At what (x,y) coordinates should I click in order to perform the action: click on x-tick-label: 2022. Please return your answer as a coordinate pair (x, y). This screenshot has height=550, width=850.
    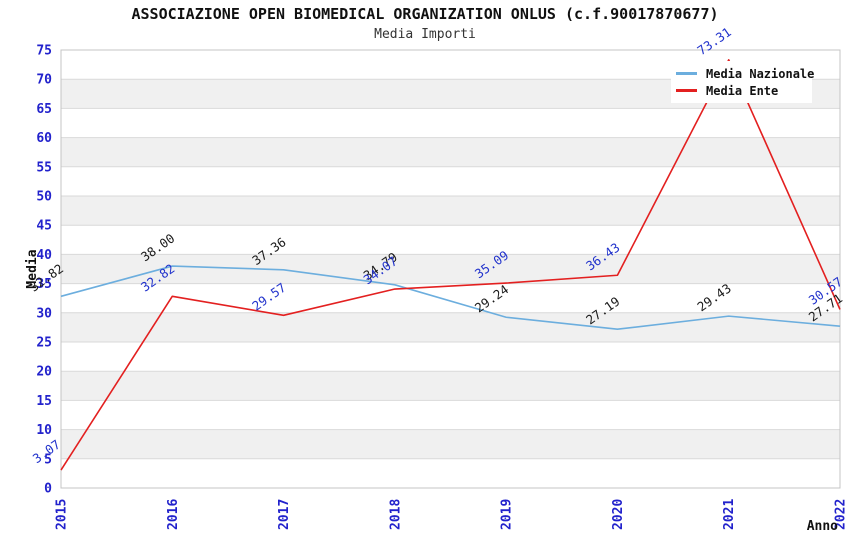
    Looking at the image, I should click on (841, 514).